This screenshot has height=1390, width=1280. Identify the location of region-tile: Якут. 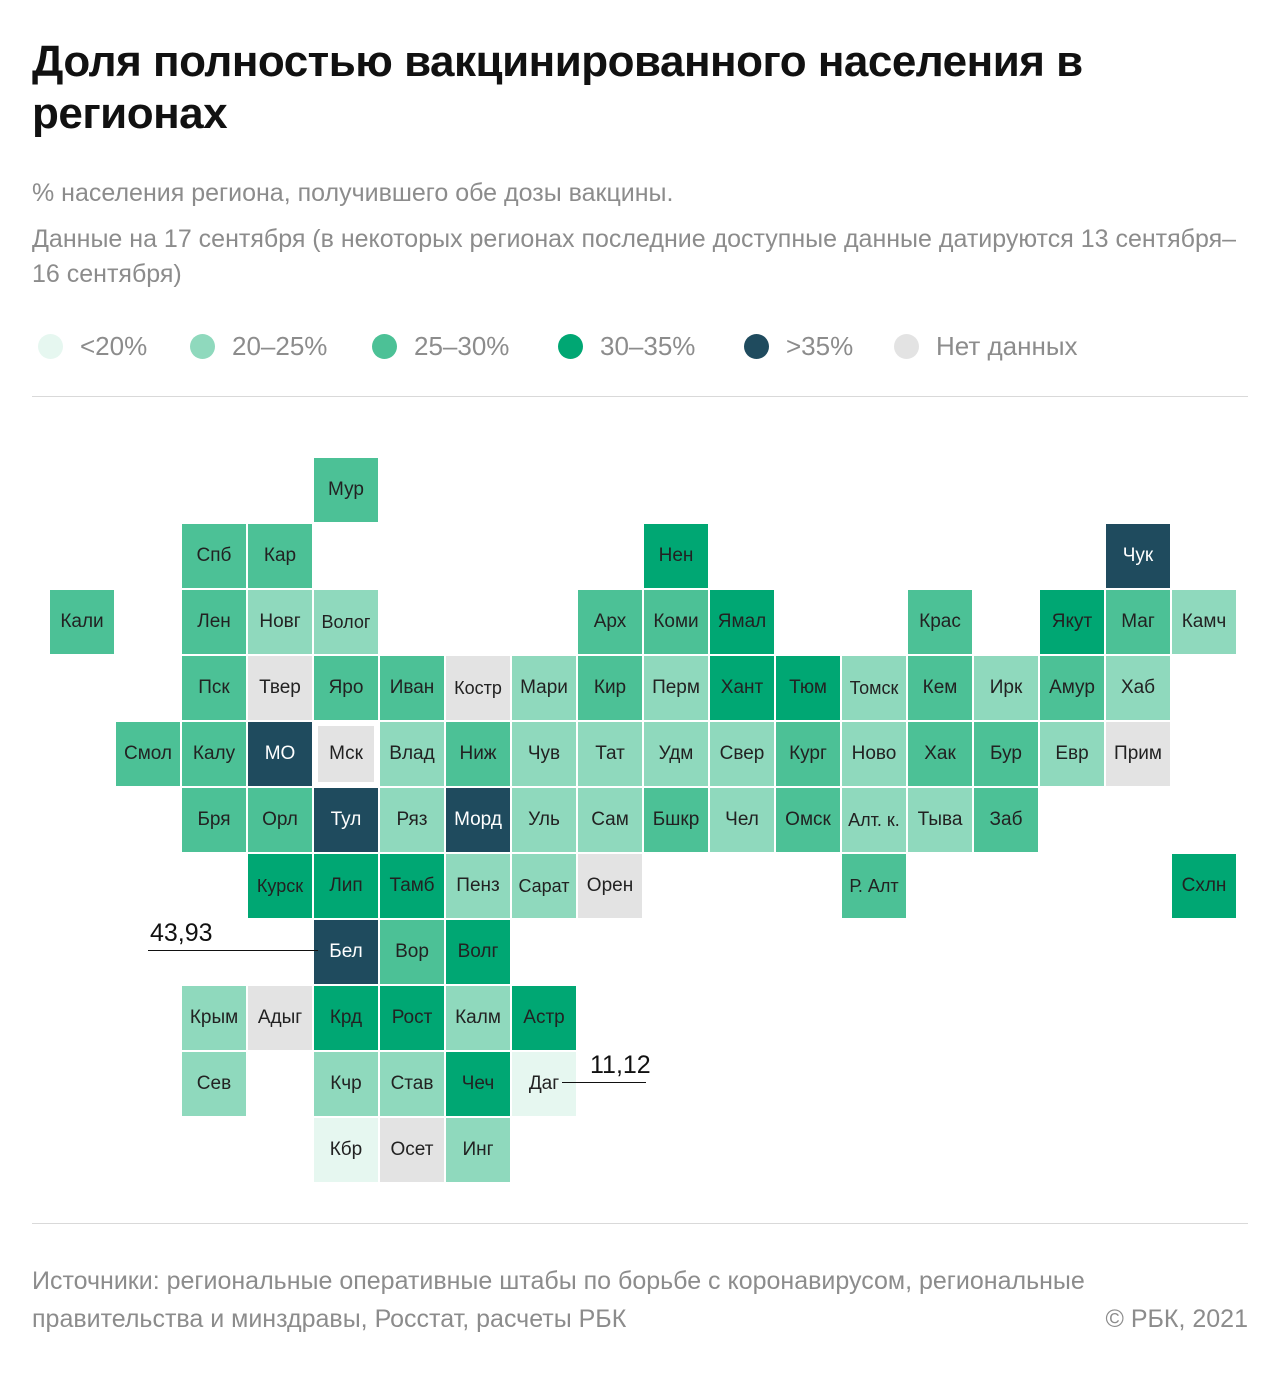
(1072, 622).